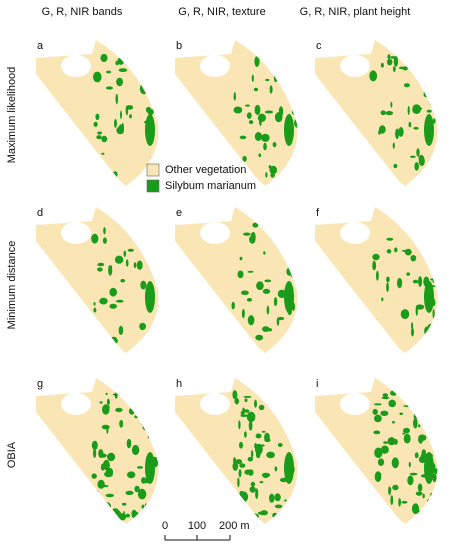 The height and width of the screenshot is (550, 457). What do you see at coordinates (40, 213) in the screenshot?
I see `panel-letter: d` at bounding box center [40, 213].